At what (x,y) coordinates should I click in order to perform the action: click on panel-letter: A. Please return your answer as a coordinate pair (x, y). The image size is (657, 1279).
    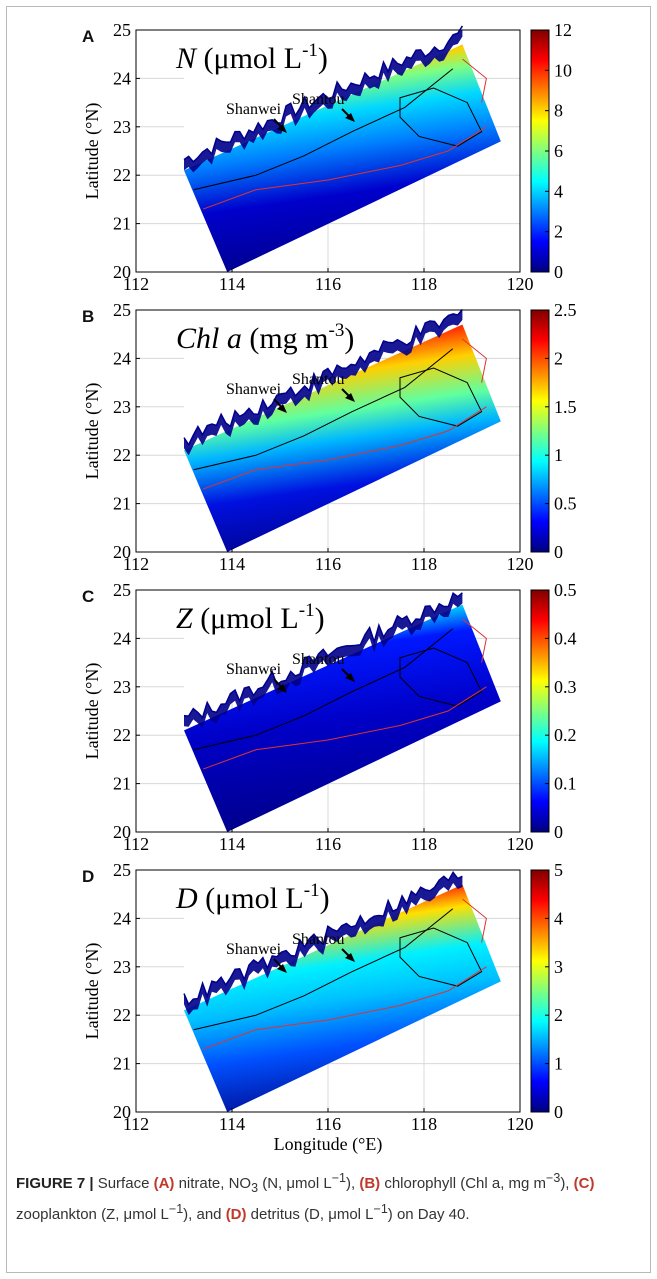
    Looking at the image, I should click on (88, 36).